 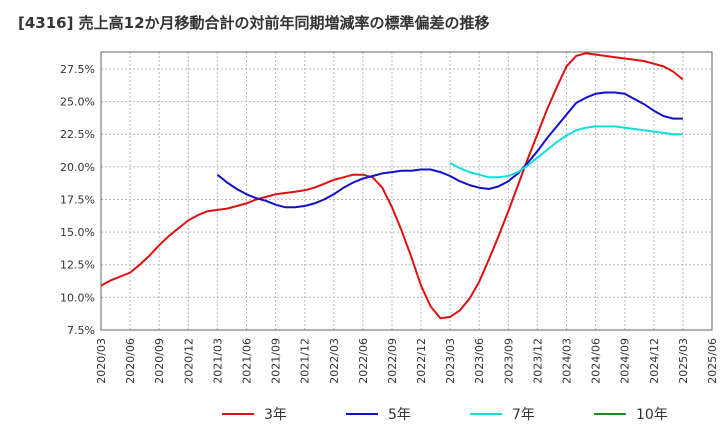 What do you see at coordinates (276, 361) in the screenshot?
I see `x-tick-label: 2021/09` at bounding box center [276, 361].